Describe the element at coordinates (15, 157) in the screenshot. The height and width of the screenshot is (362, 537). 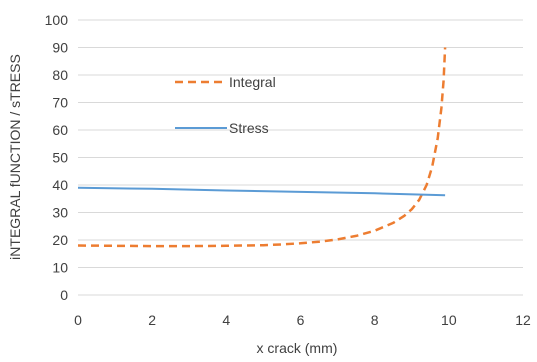
I see `y-axis-title: iNTEGRAL fUNCTION / sTRESS` at that location.